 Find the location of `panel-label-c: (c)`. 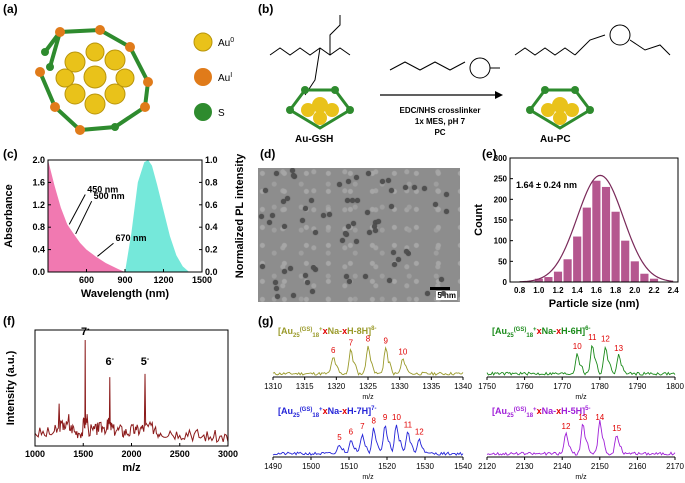

panel-label-c: (c) is located at coordinates (10, 154).